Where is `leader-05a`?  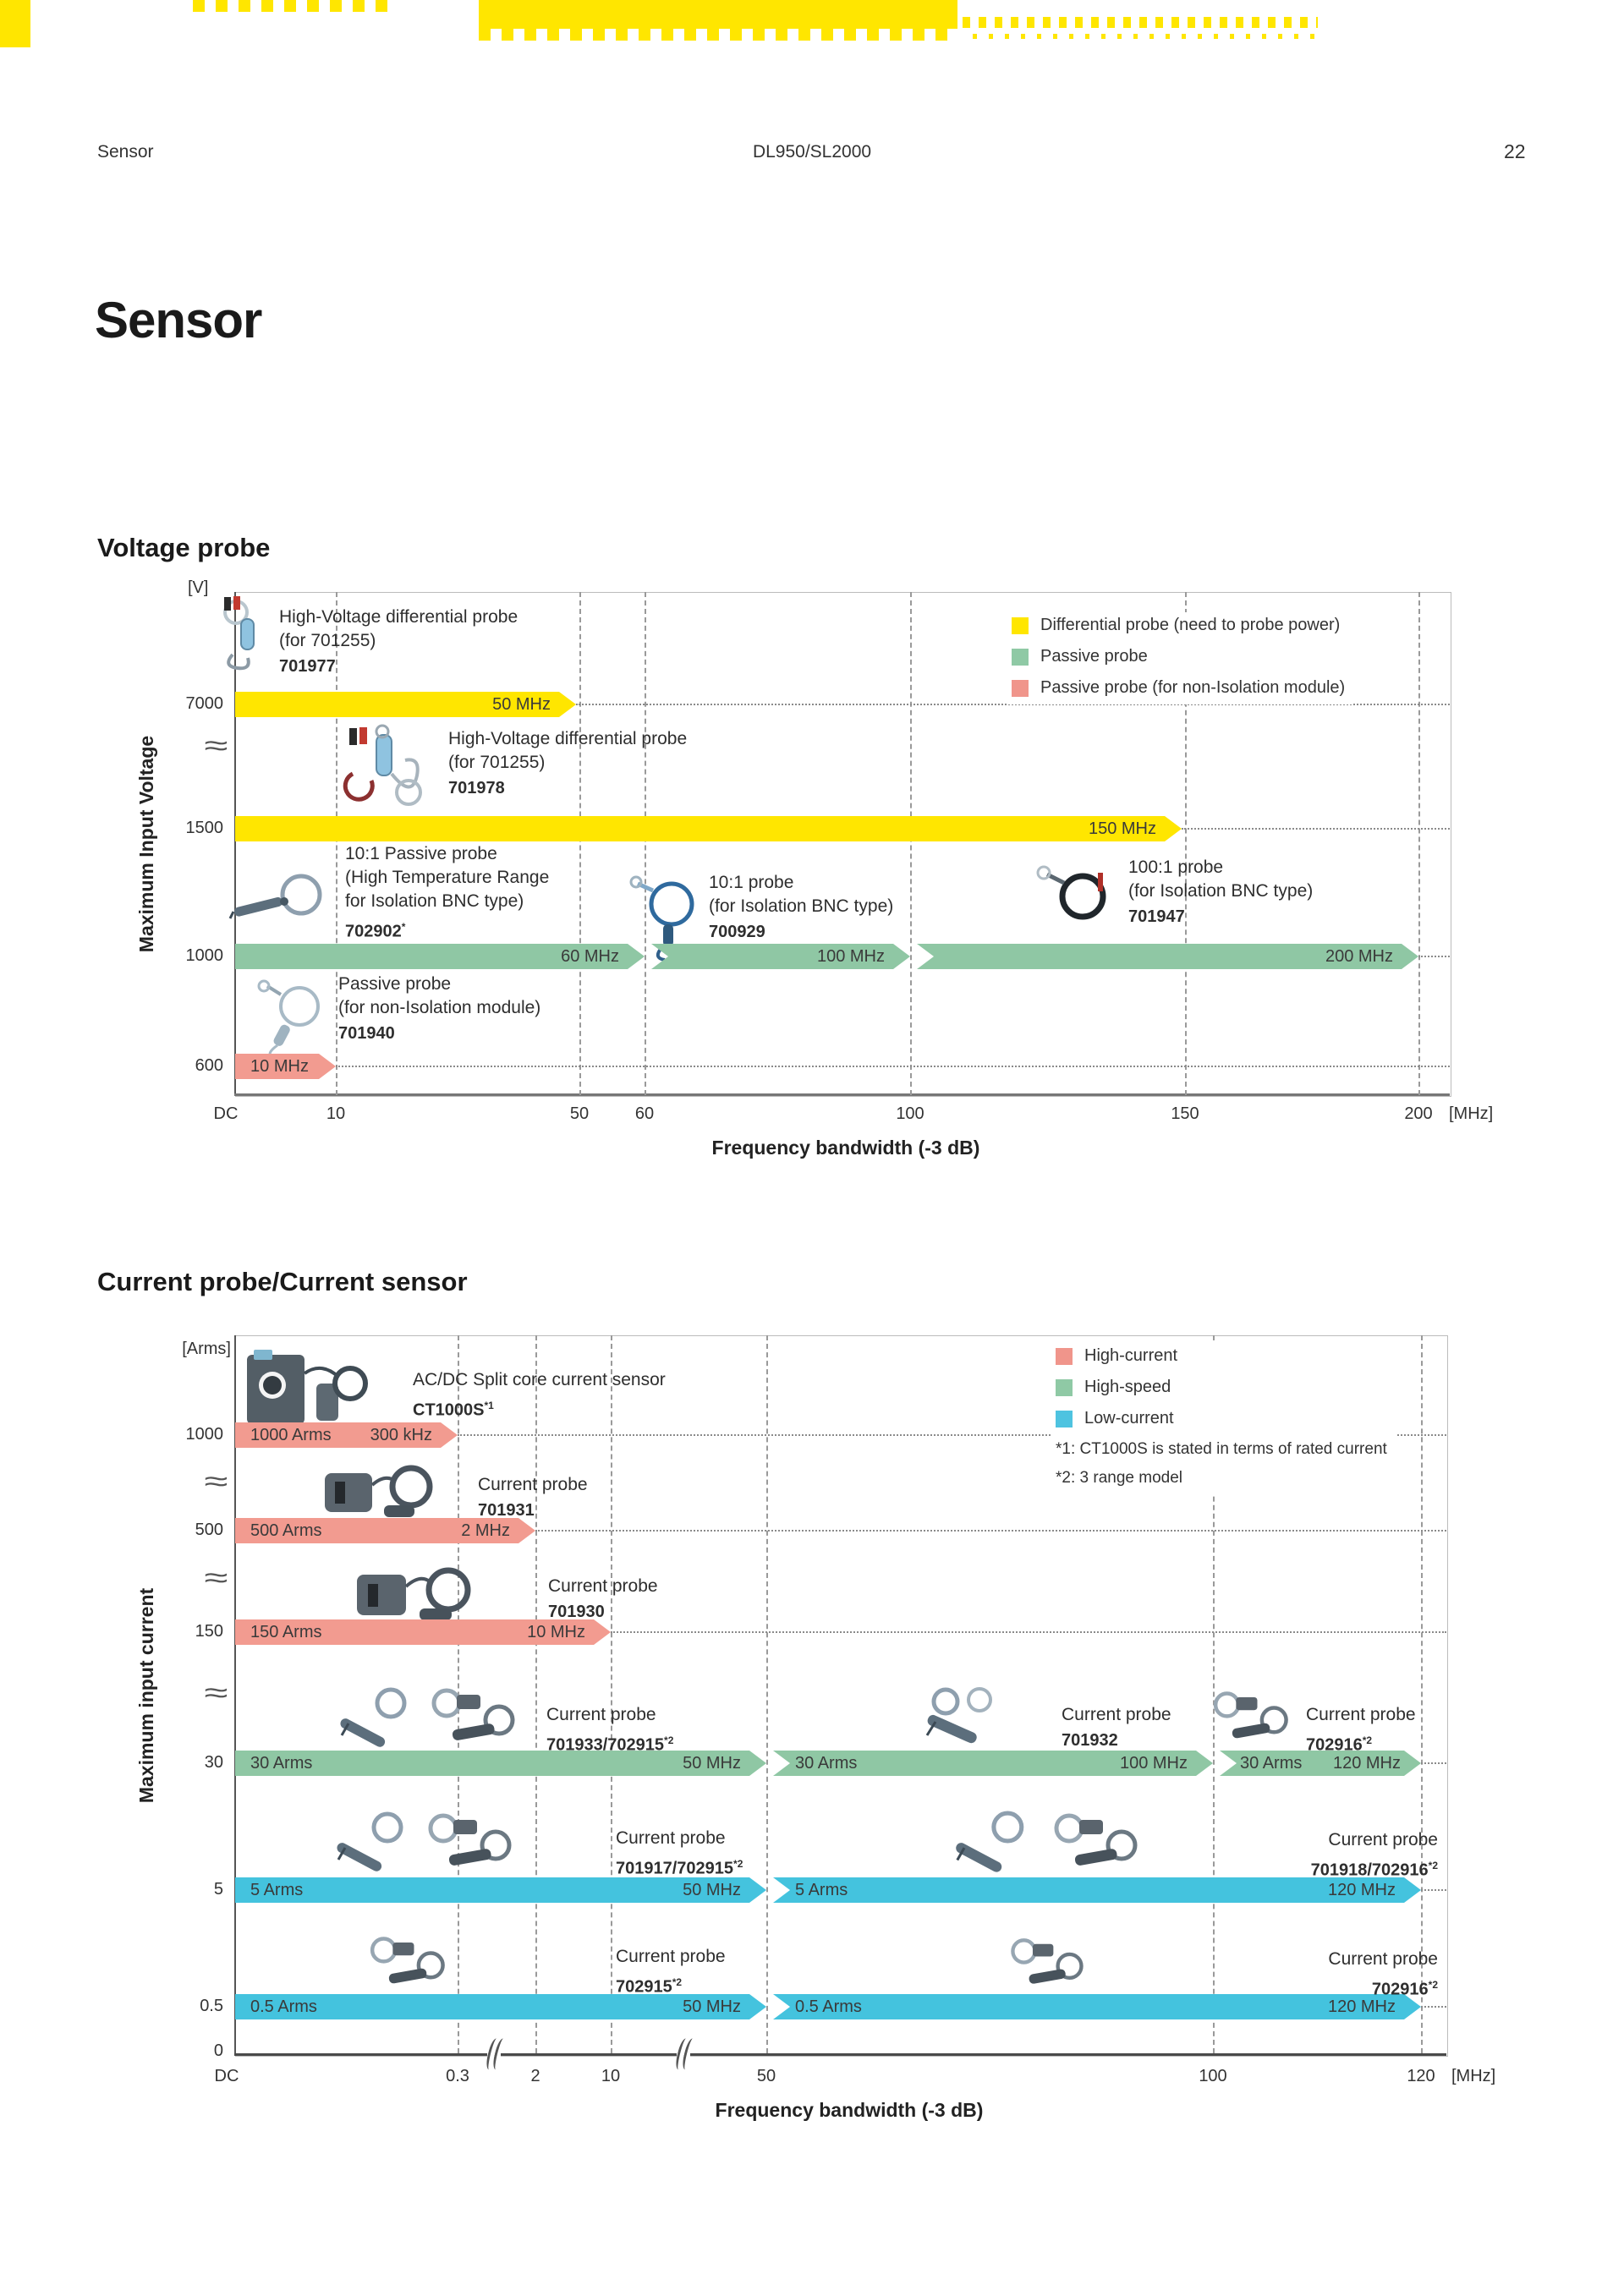
leader-05a is located at coordinates (1433, 2007).